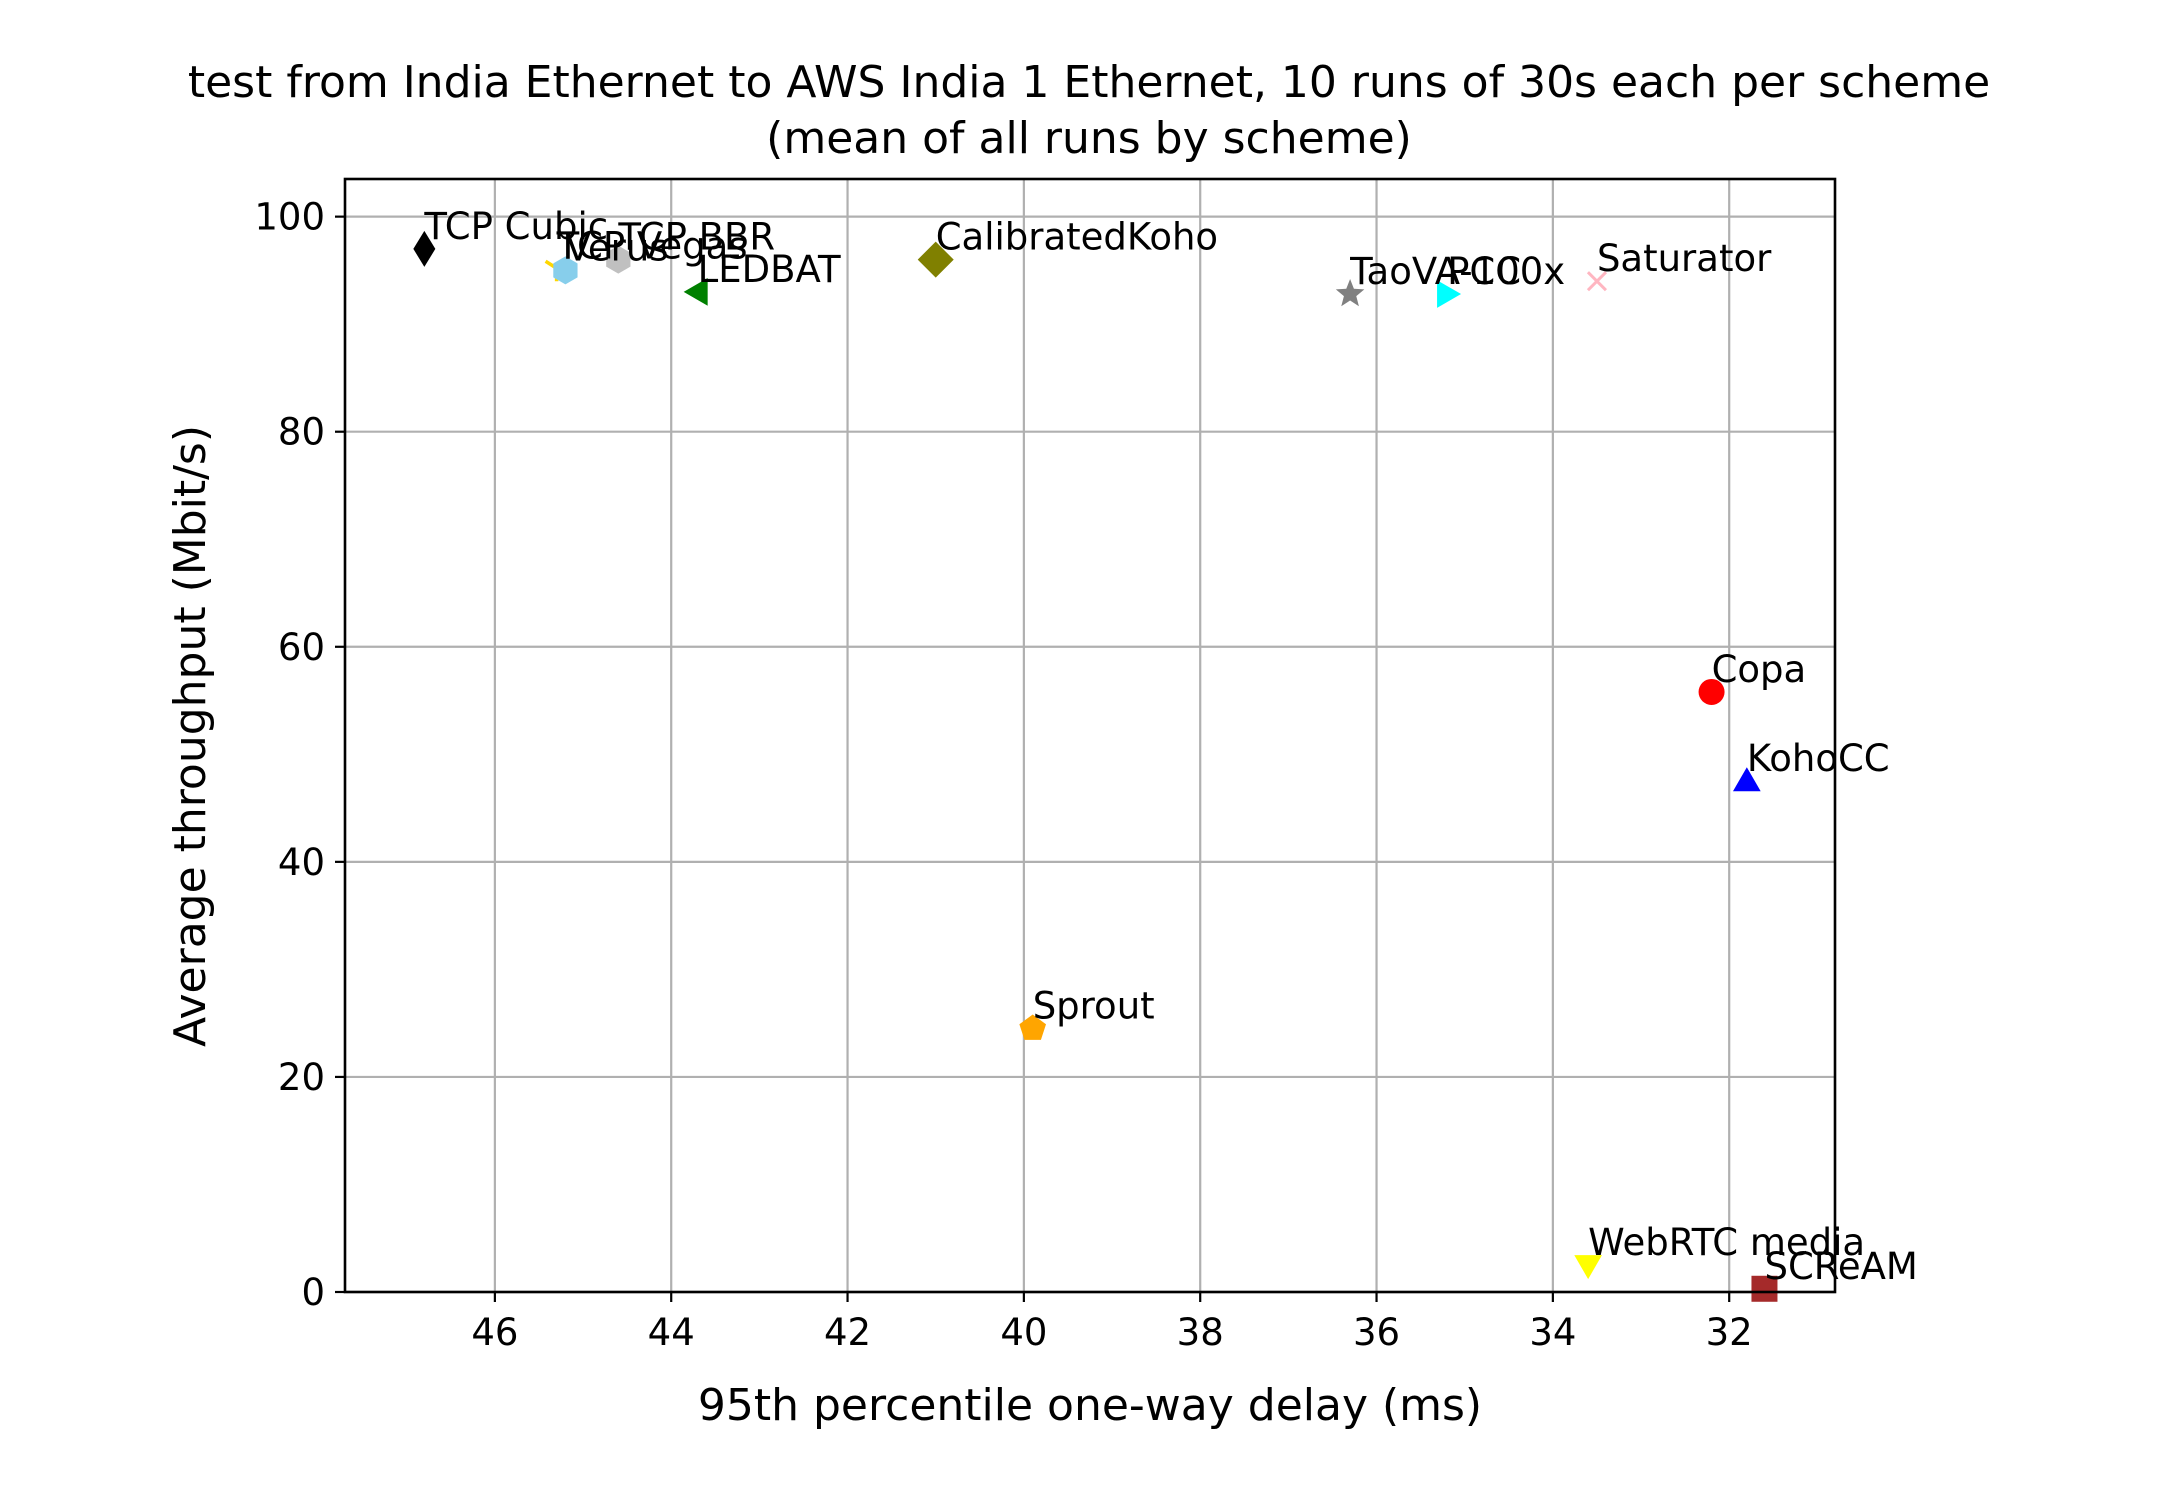  What do you see at coordinates (1089, 138) in the screenshot?
I see `chart-subtitle: (mean of all runs by scheme)` at bounding box center [1089, 138].